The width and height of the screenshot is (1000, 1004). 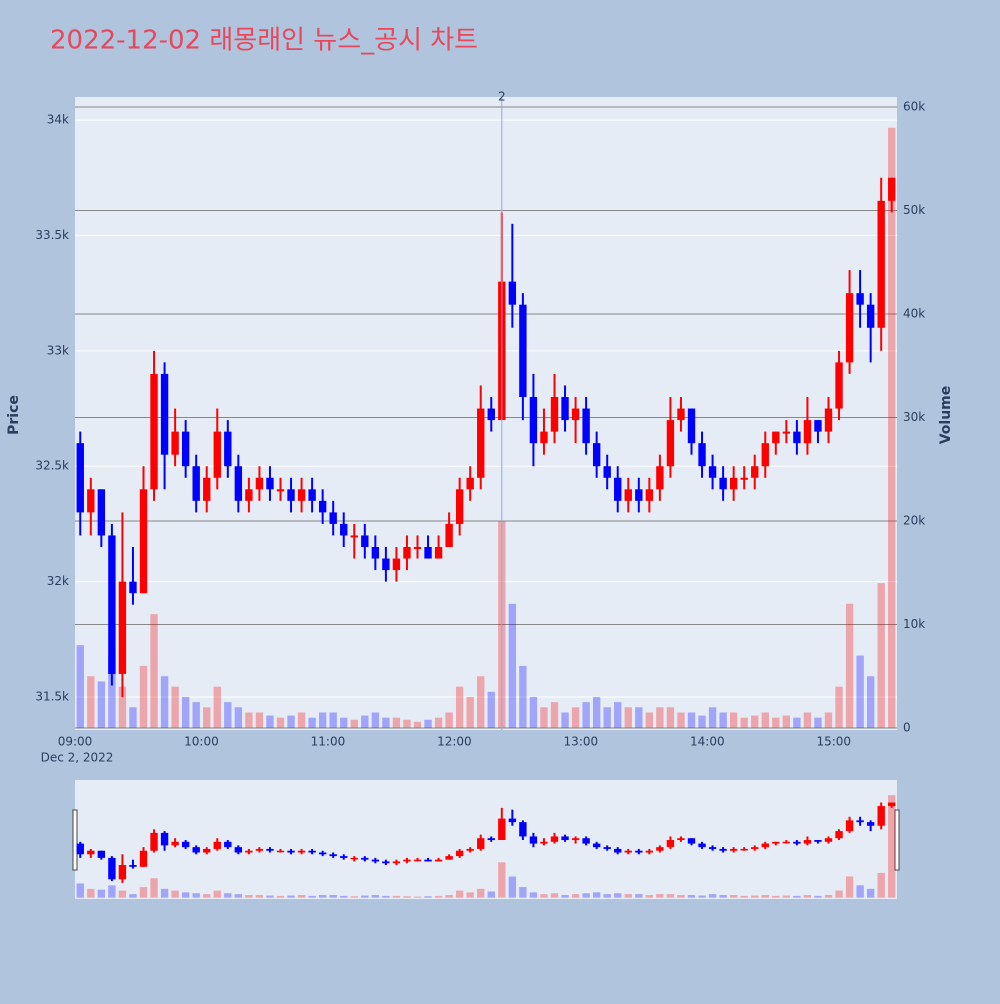 What do you see at coordinates (907, 728) in the screenshot?
I see `y2-tick-label: 0` at bounding box center [907, 728].